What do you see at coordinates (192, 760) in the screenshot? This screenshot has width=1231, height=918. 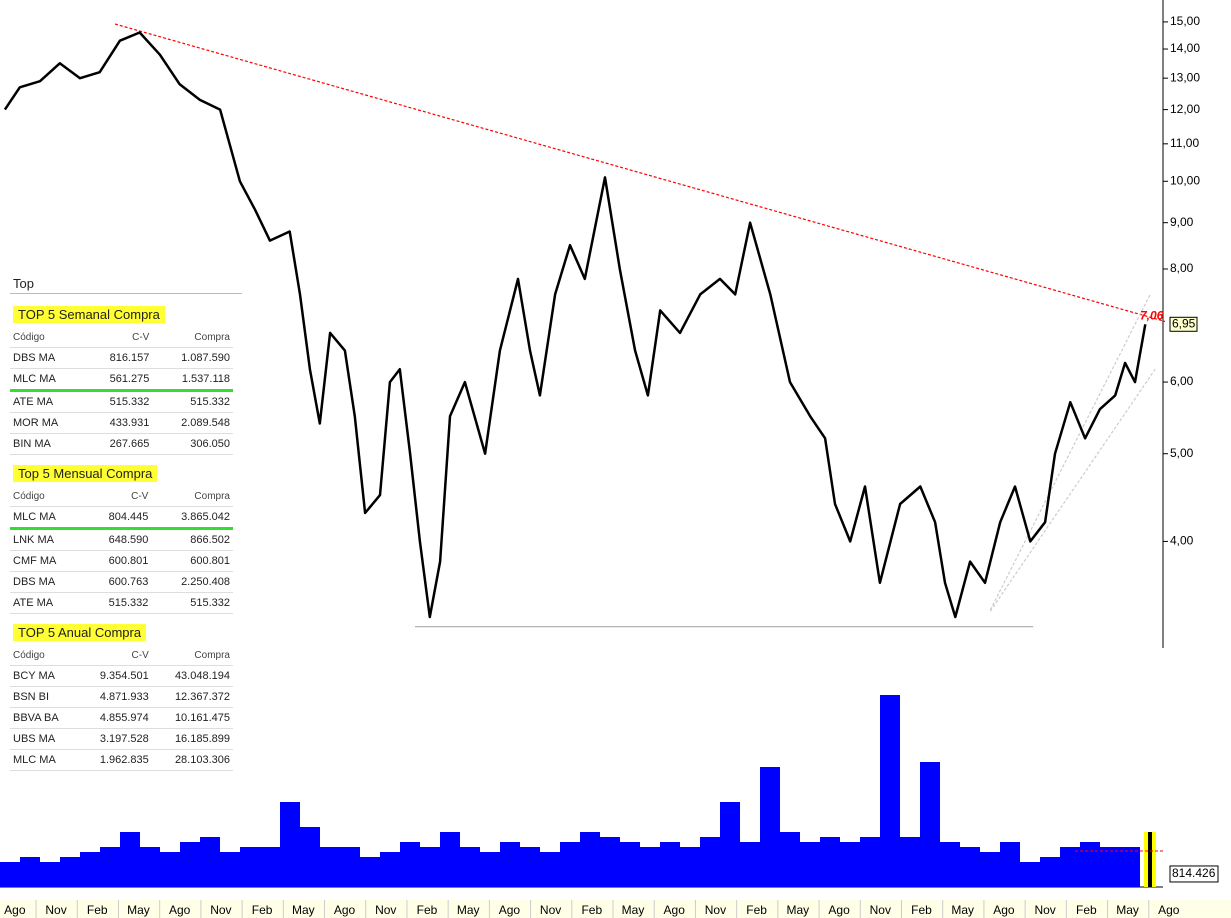 I see `table-cell: 28.103.306` at bounding box center [192, 760].